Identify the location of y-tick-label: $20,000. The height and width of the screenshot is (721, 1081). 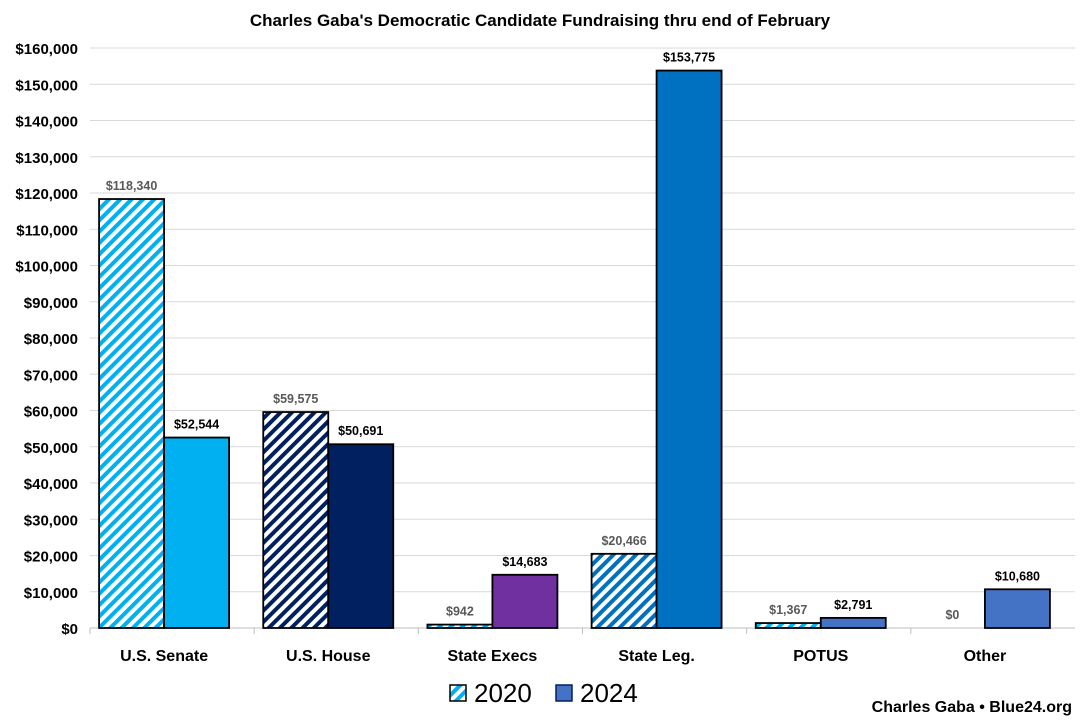
(51, 557).